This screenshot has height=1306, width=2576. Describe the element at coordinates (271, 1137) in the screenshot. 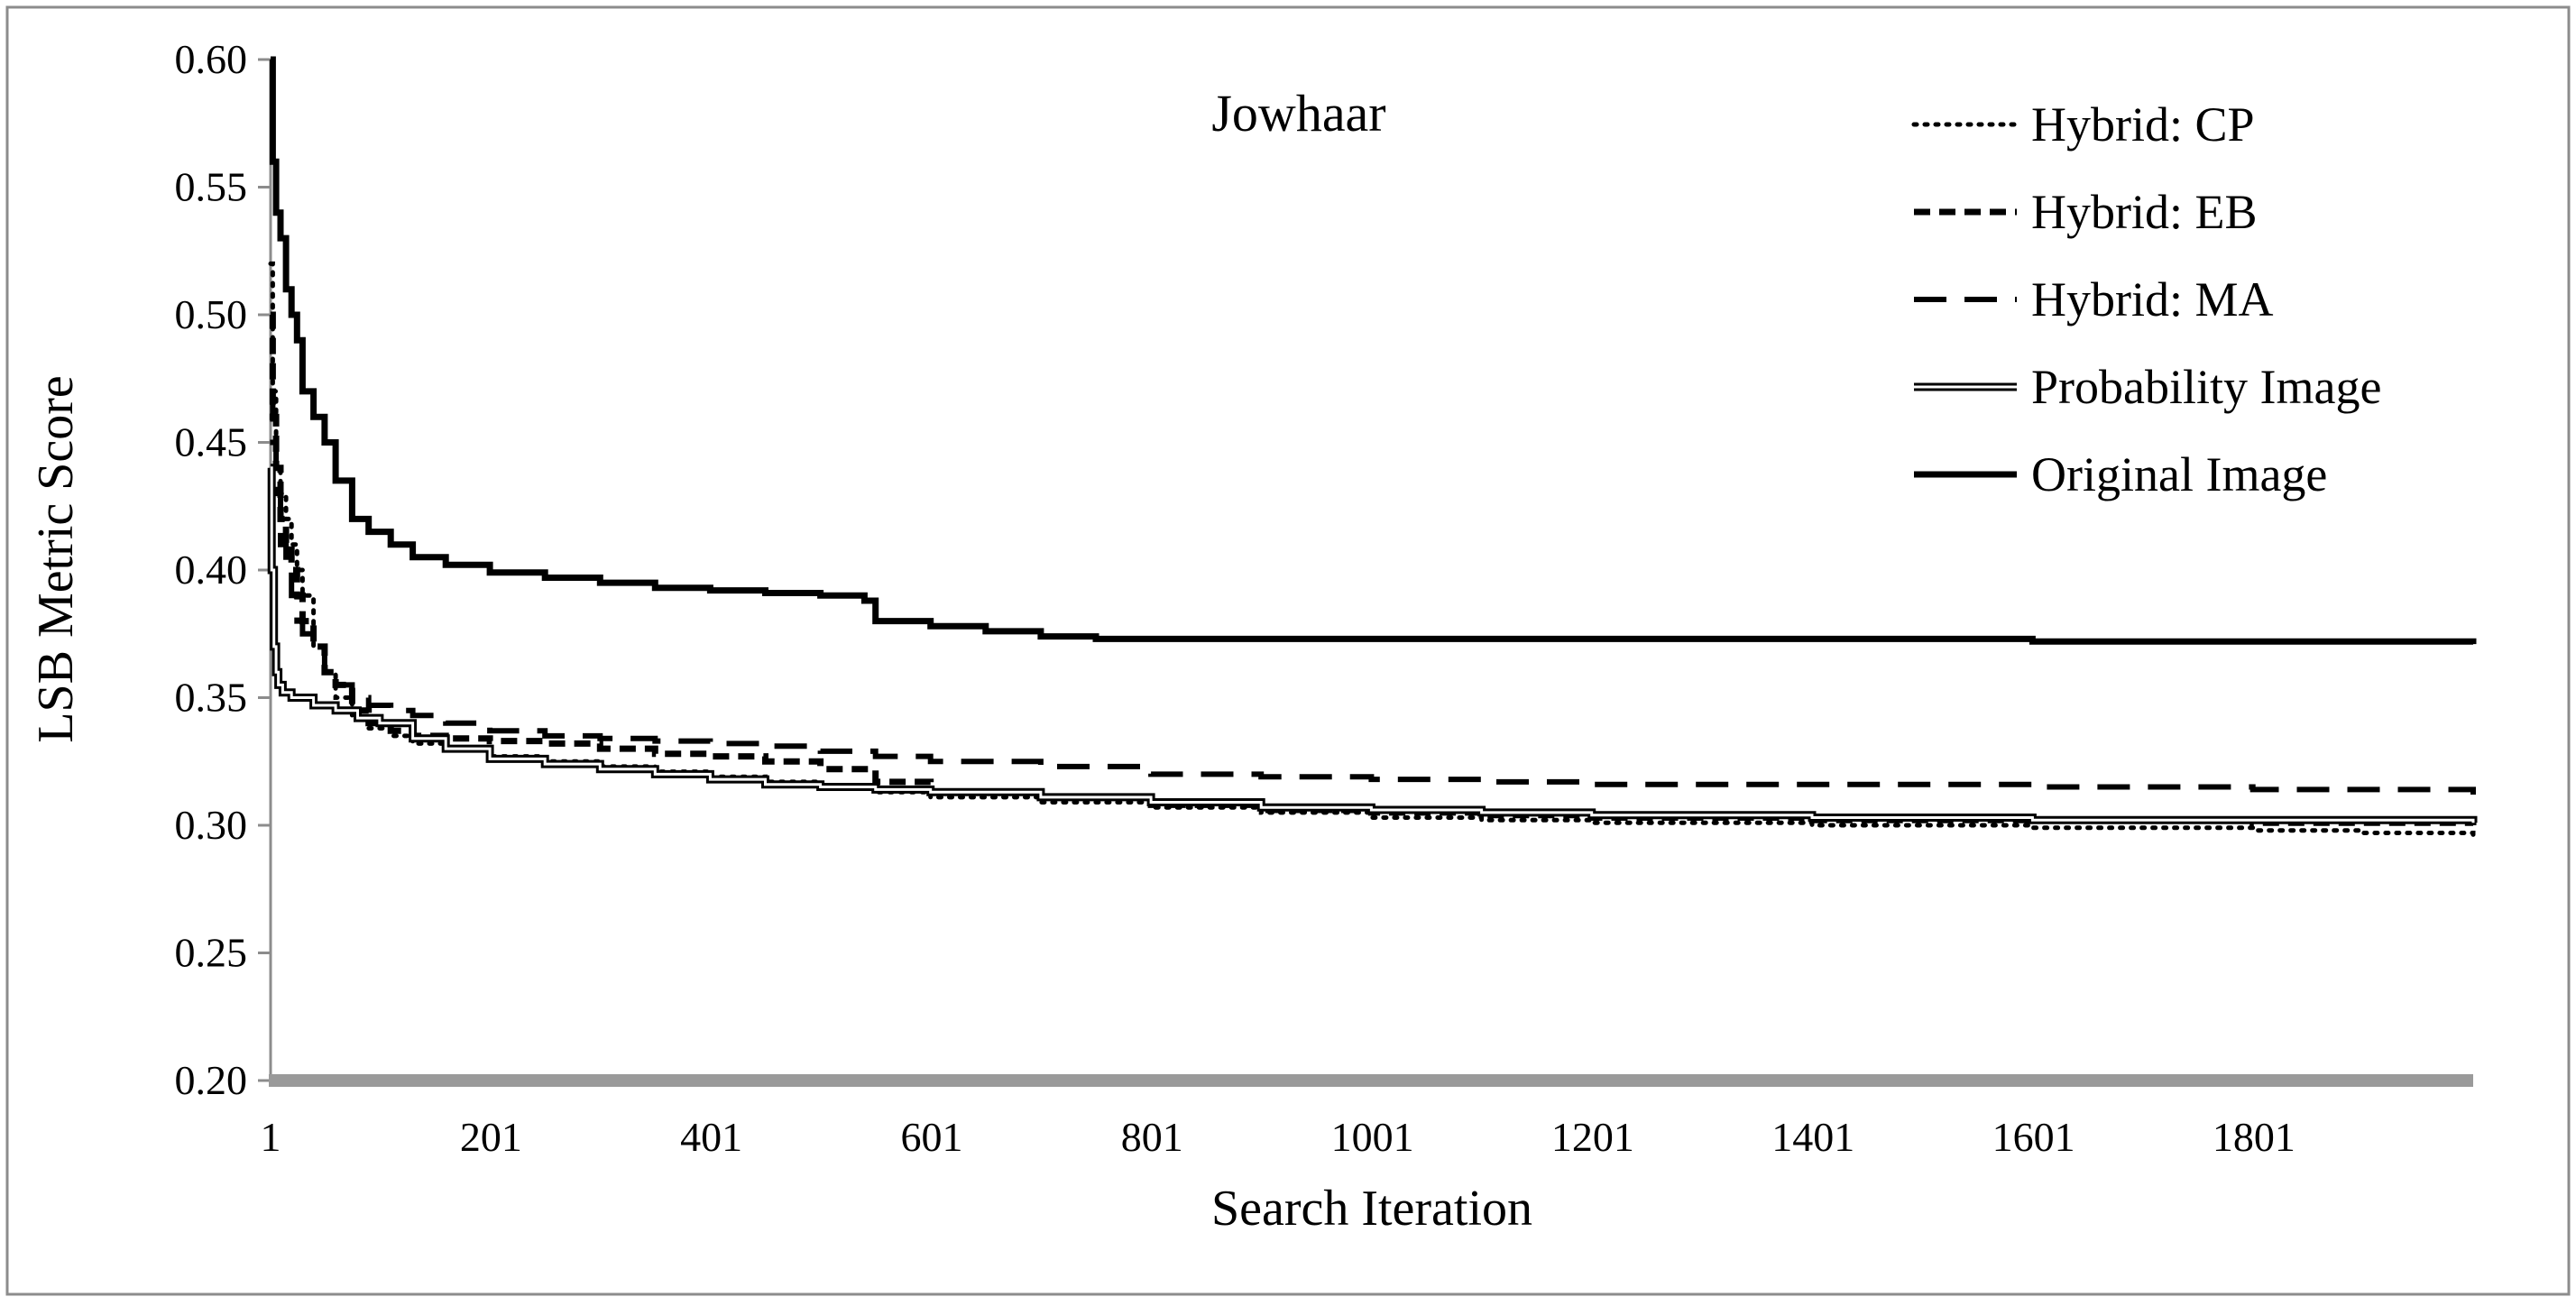

I see `x-tick-label: 1` at that location.